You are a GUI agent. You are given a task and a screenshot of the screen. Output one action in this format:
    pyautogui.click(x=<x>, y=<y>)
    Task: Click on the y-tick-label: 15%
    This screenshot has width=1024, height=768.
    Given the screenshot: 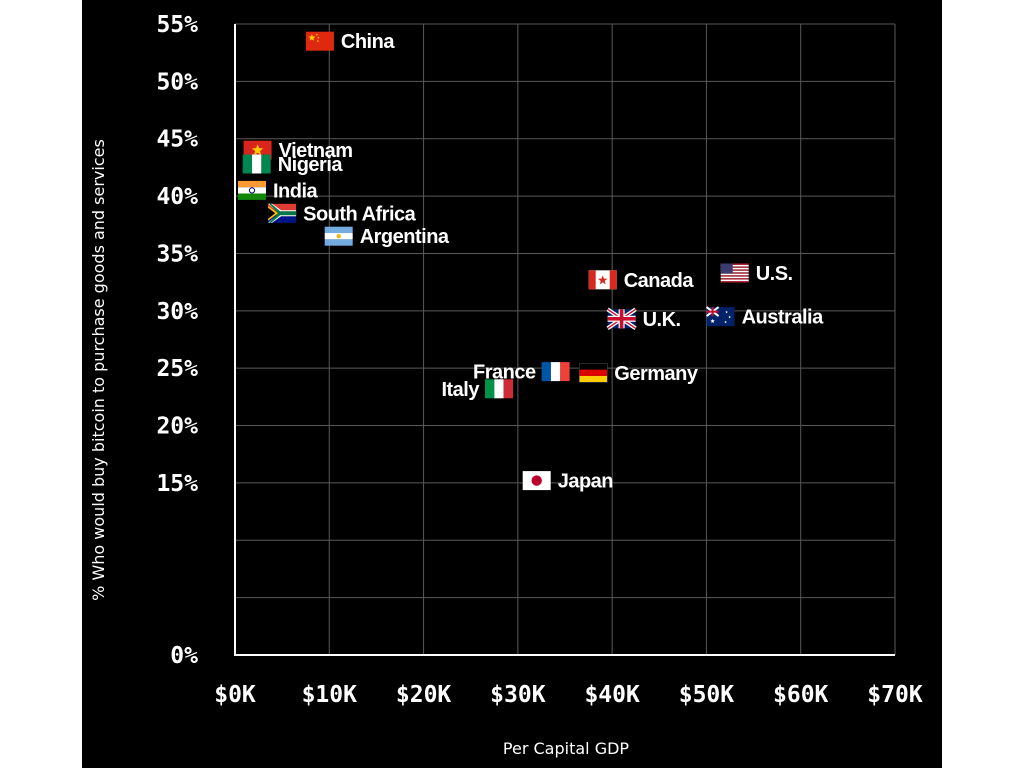 What is the action you would take?
    pyautogui.click(x=177, y=484)
    